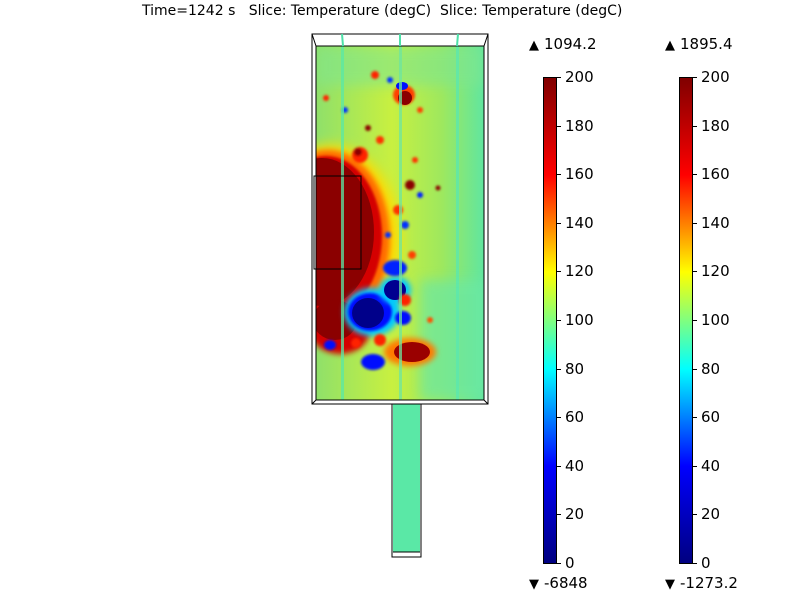 The image size is (800, 600). I want to click on outlet-pipe, so click(406, 480).